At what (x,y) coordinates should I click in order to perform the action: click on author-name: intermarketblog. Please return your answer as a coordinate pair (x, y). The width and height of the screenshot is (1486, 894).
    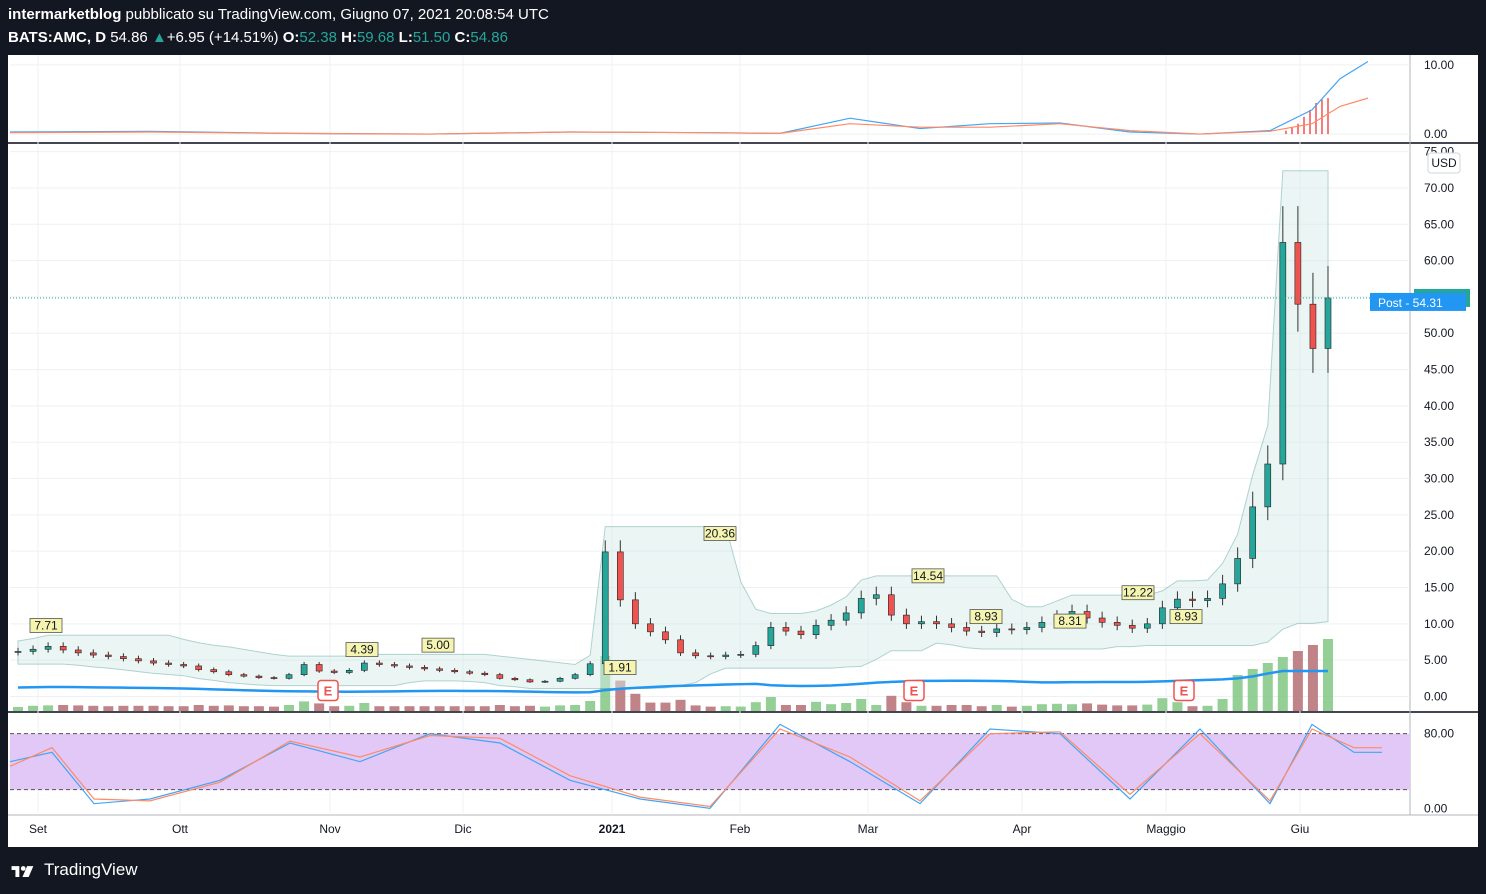
    Looking at the image, I should click on (65, 14).